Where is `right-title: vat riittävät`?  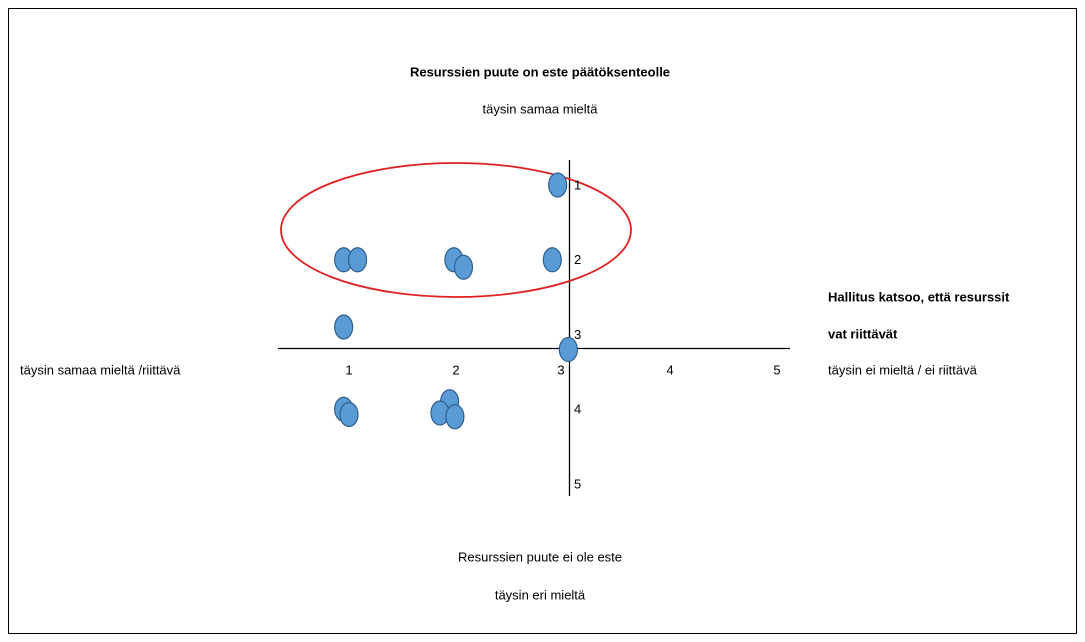
right-title: vat riittävät is located at coordinates (863, 333).